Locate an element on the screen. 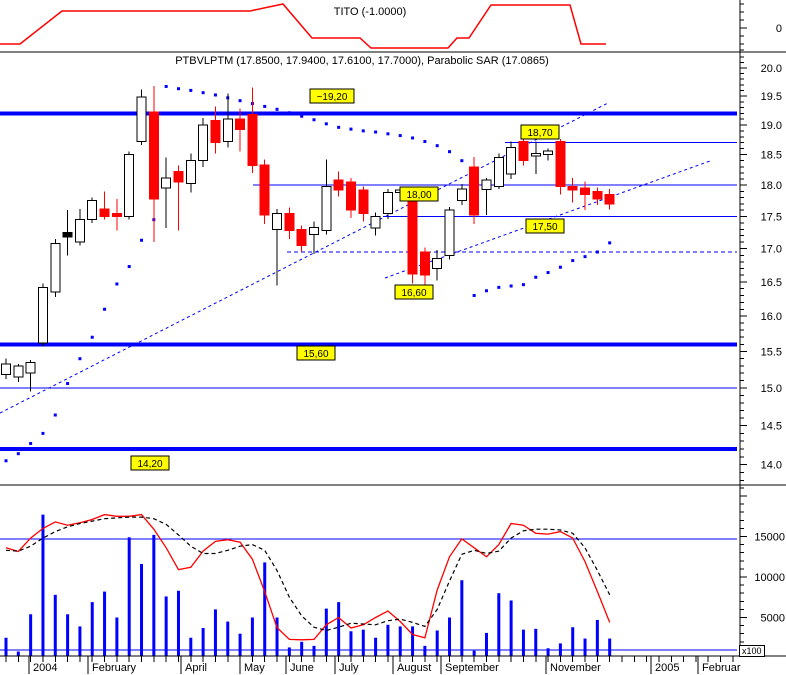 This screenshot has width=786, height=675. month-label: 2005 is located at coordinates (667, 668).